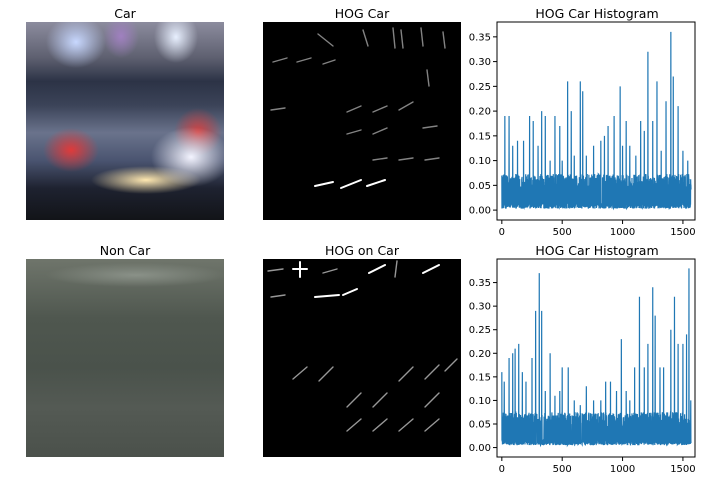 The width and height of the screenshot is (707, 482). I want to click on histogram-2-axes-frame, so click(596, 358).